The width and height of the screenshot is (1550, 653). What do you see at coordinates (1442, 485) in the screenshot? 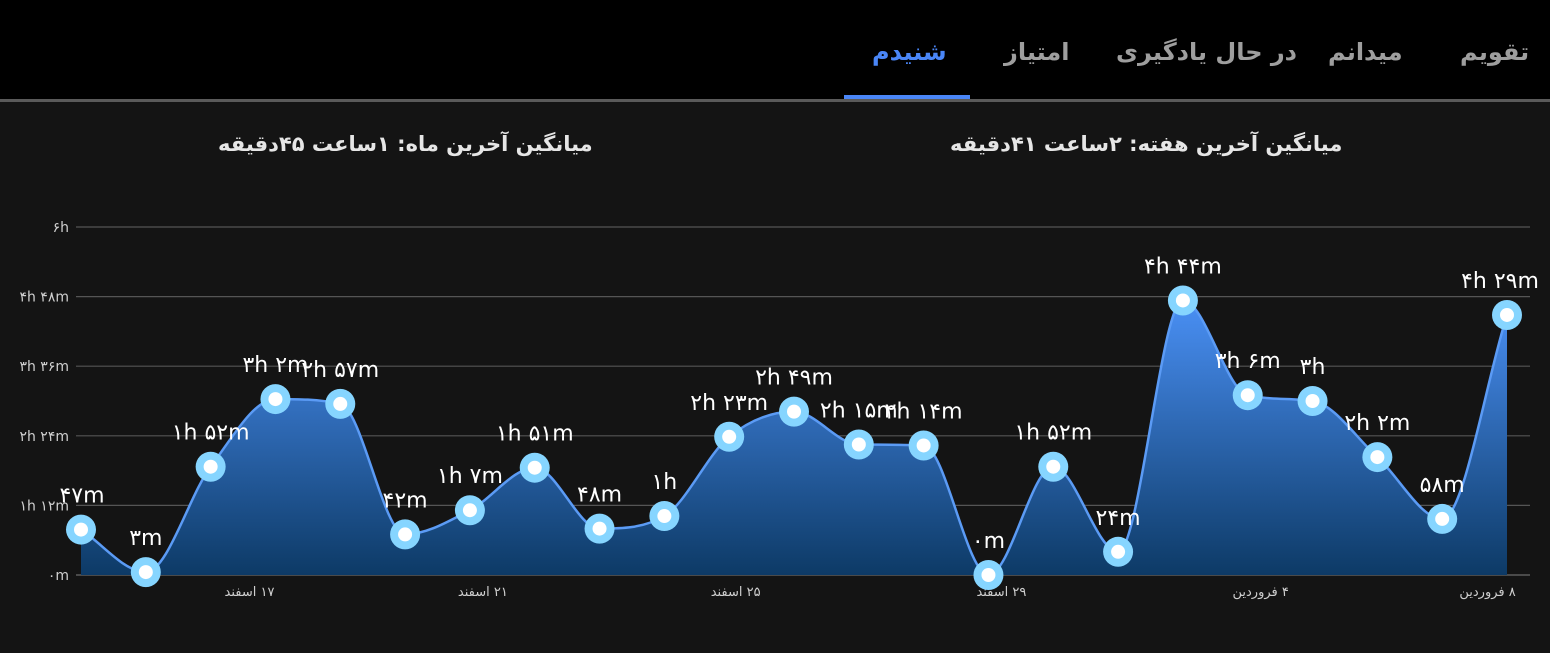
I see `data-label: ۵۸m` at bounding box center [1442, 485].